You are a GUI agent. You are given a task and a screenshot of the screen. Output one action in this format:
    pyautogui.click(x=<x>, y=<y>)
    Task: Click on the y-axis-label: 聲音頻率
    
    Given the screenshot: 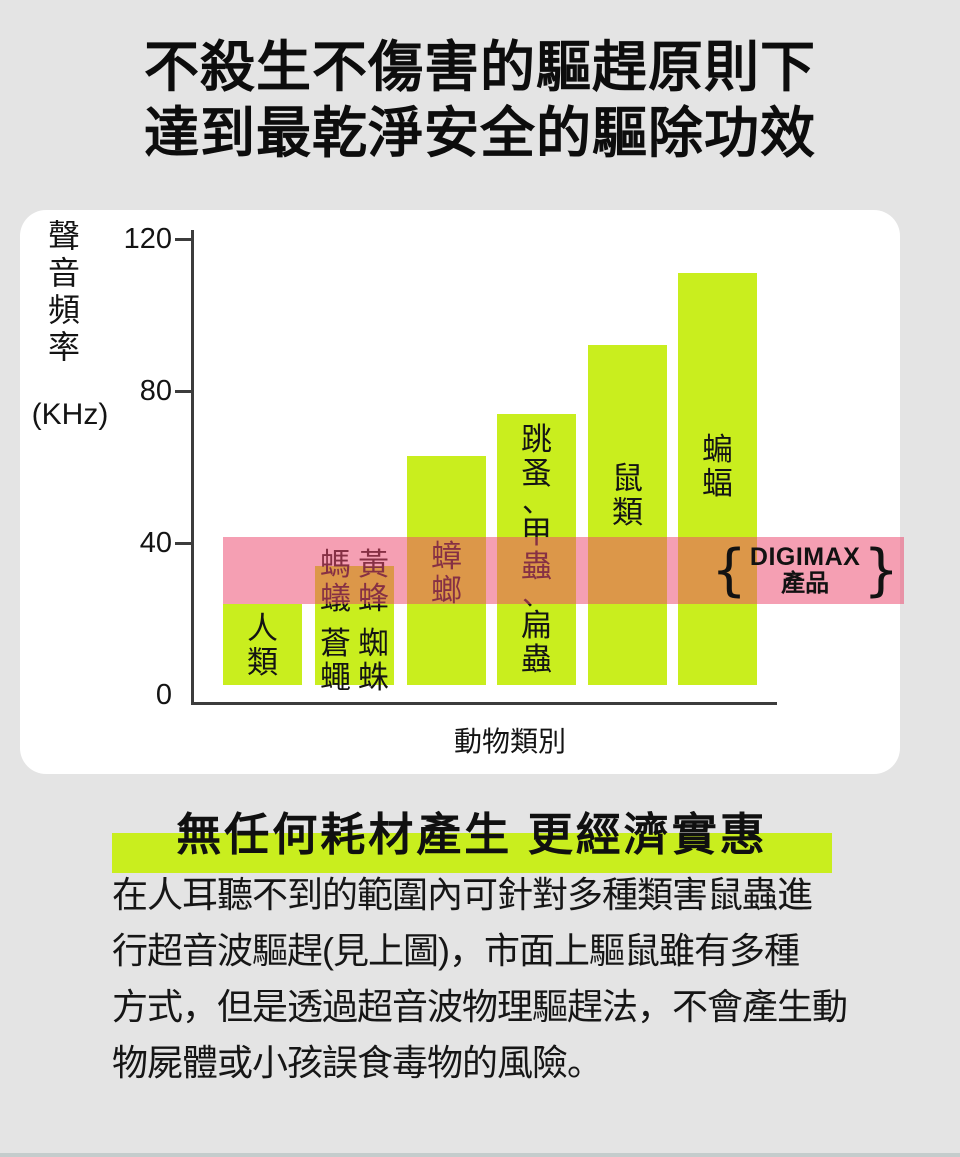 What is the action you would take?
    pyautogui.click(x=64, y=292)
    